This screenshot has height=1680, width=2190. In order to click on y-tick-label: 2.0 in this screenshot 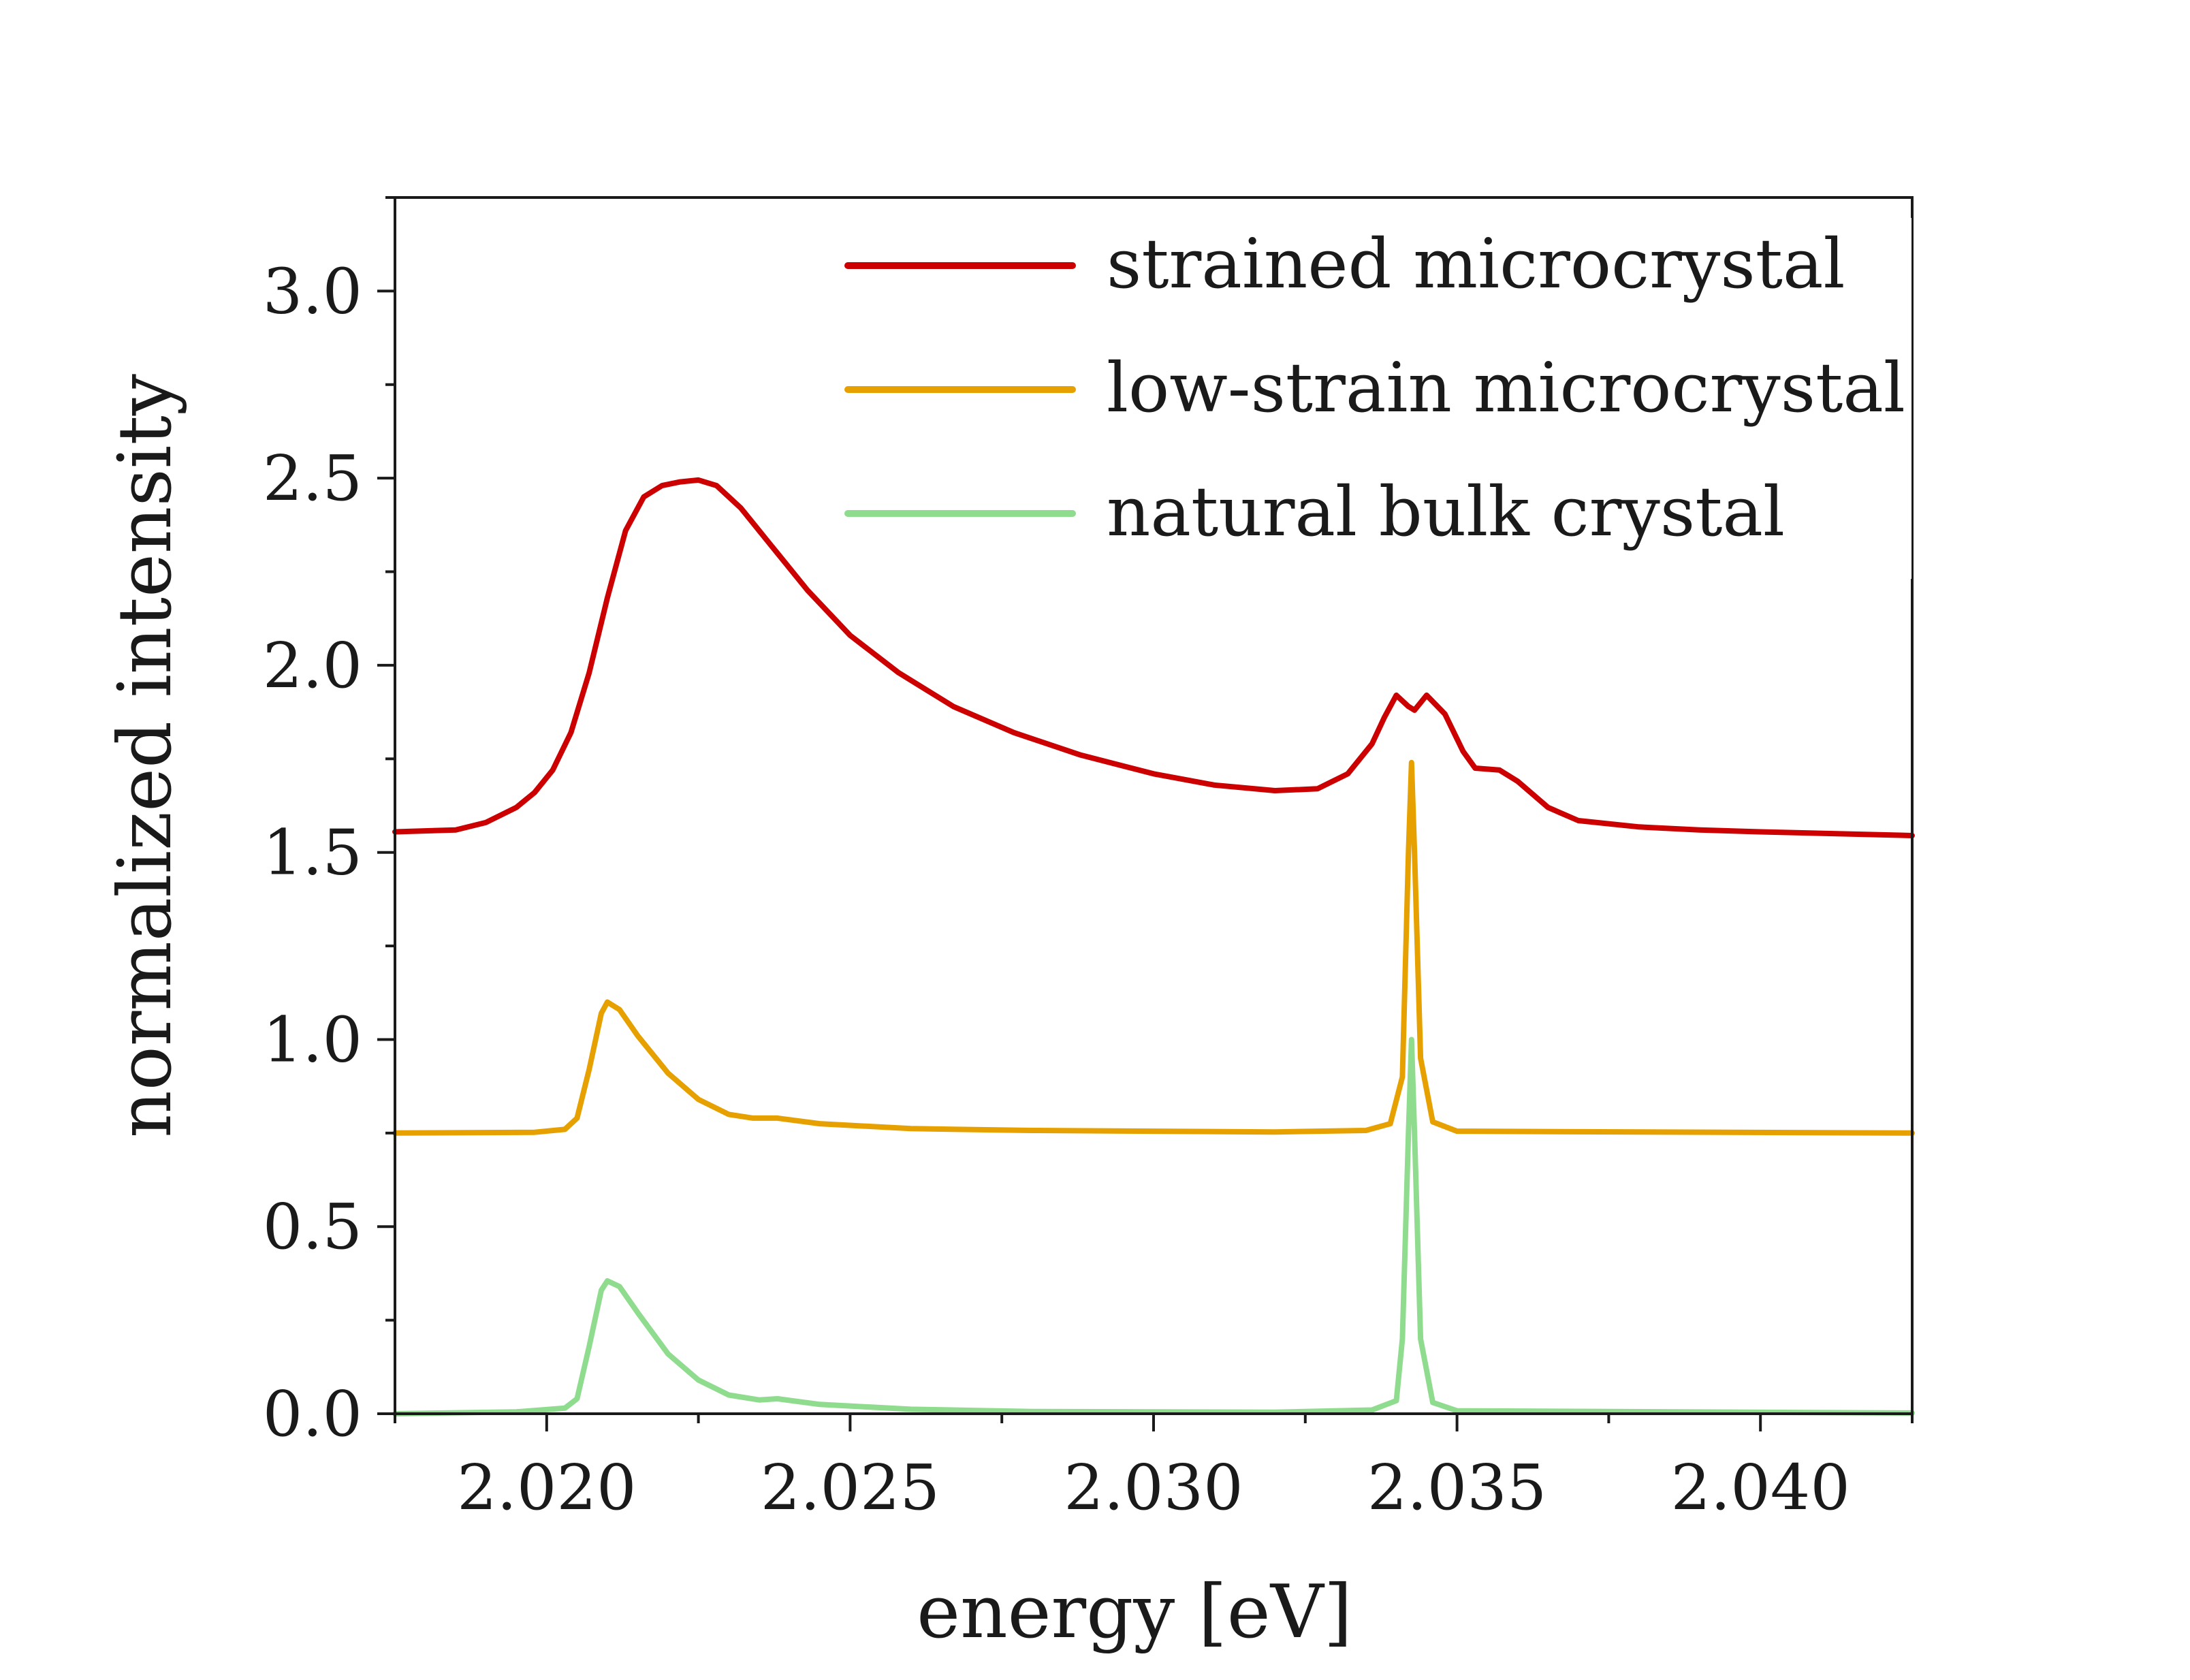, I will do `click(312, 665)`.